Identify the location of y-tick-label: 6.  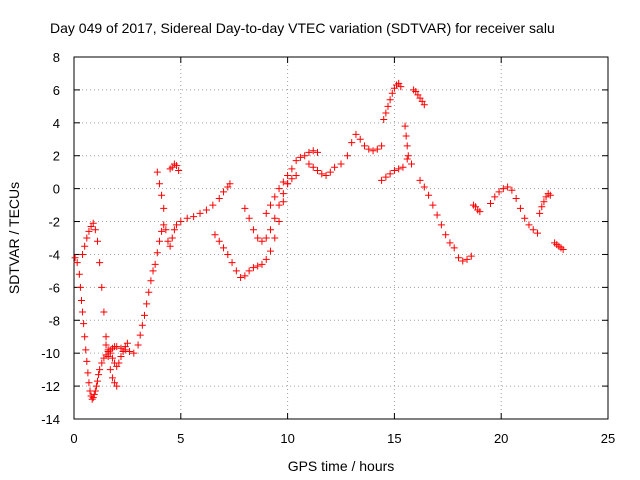
(56, 90).